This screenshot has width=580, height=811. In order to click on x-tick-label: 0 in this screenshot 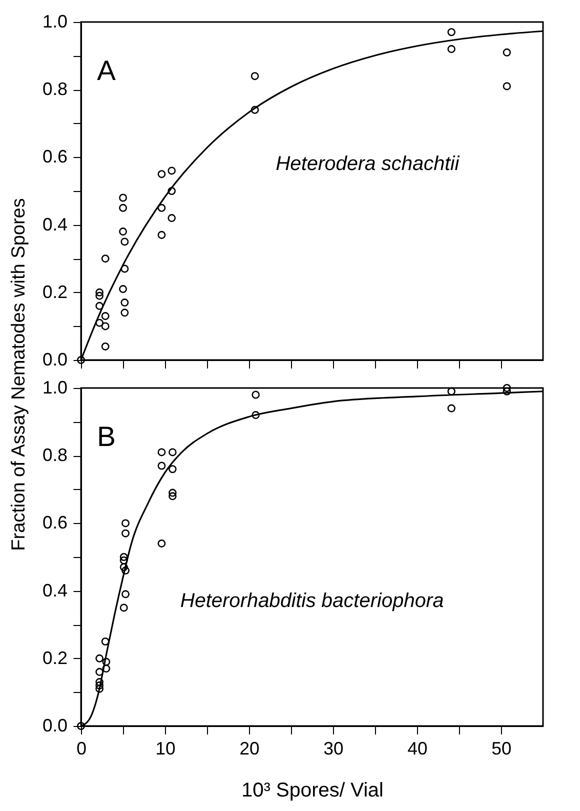, I will do `click(81, 748)`.